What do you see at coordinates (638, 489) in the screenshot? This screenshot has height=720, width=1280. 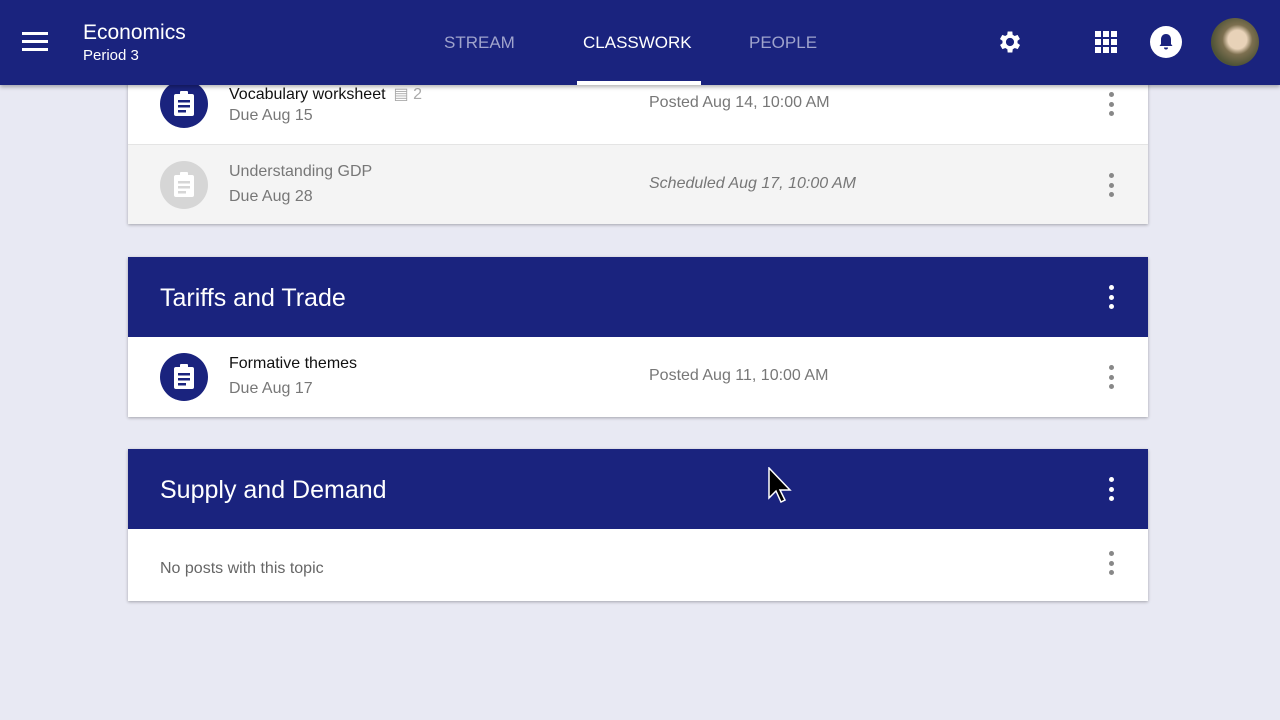 I see `topic-header: Supply and Demand` at bounding box center [638, 489].